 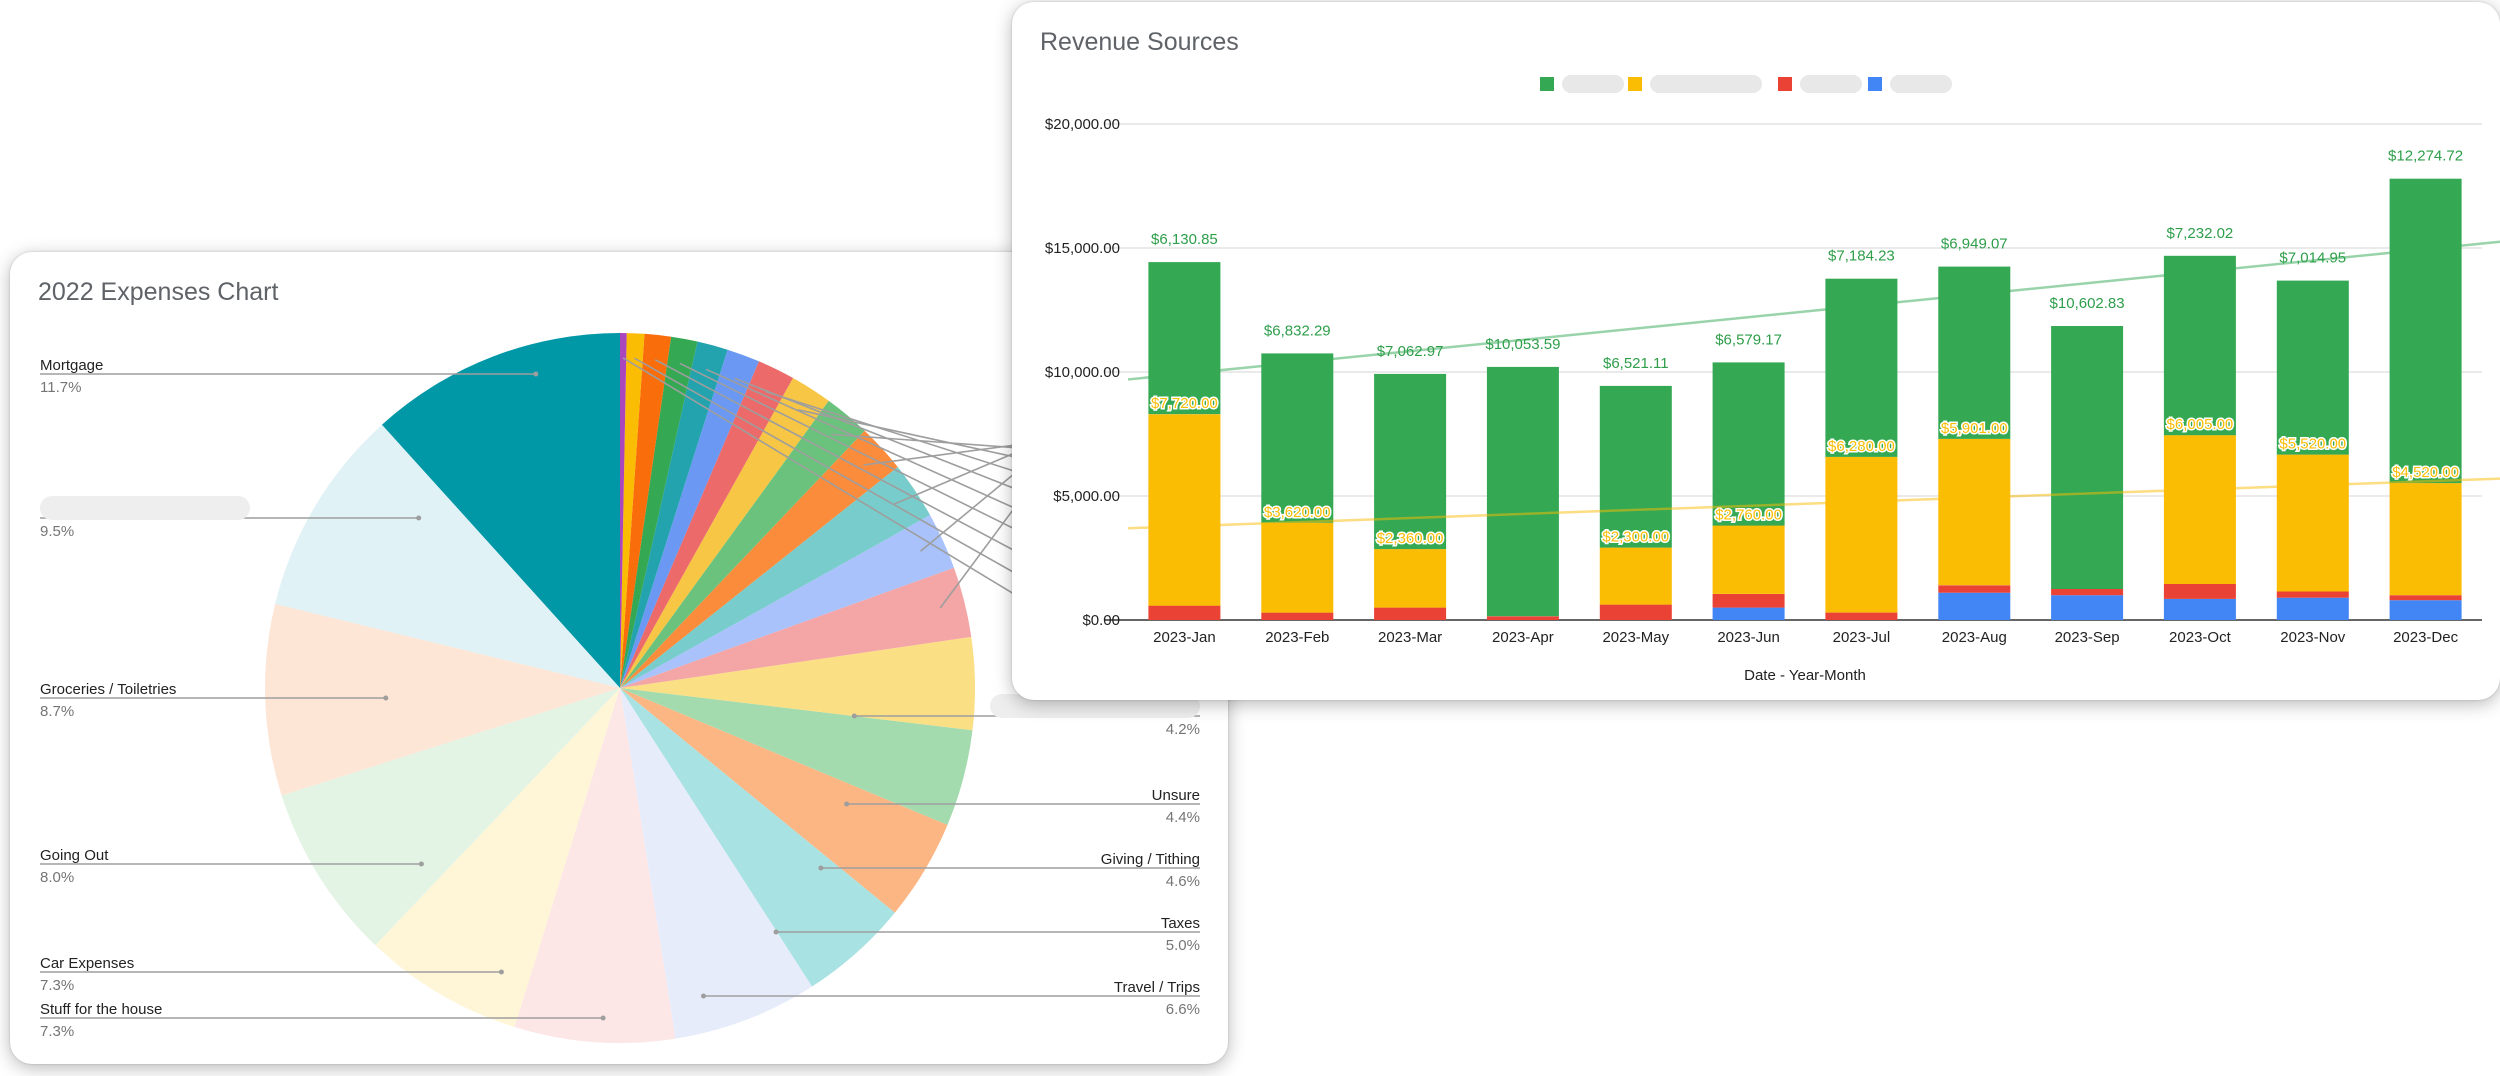 What do you see at coordinates (2087, 637) in the screenshot?
I see `x-tick-label: 2023-Sep` at bounding box center [2087, 637].